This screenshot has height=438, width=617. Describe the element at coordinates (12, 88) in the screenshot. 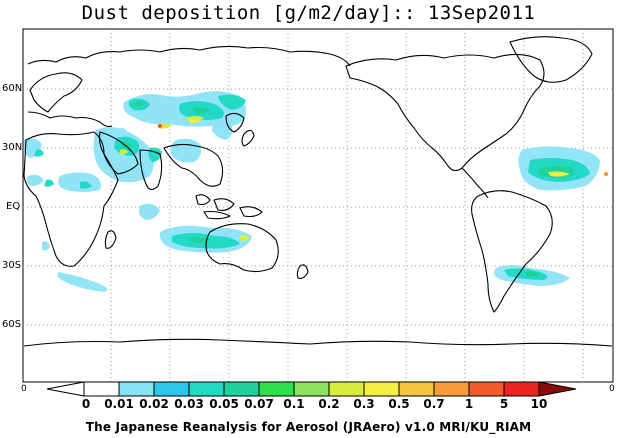

I see `lat-label-60n: 60N` at that location.